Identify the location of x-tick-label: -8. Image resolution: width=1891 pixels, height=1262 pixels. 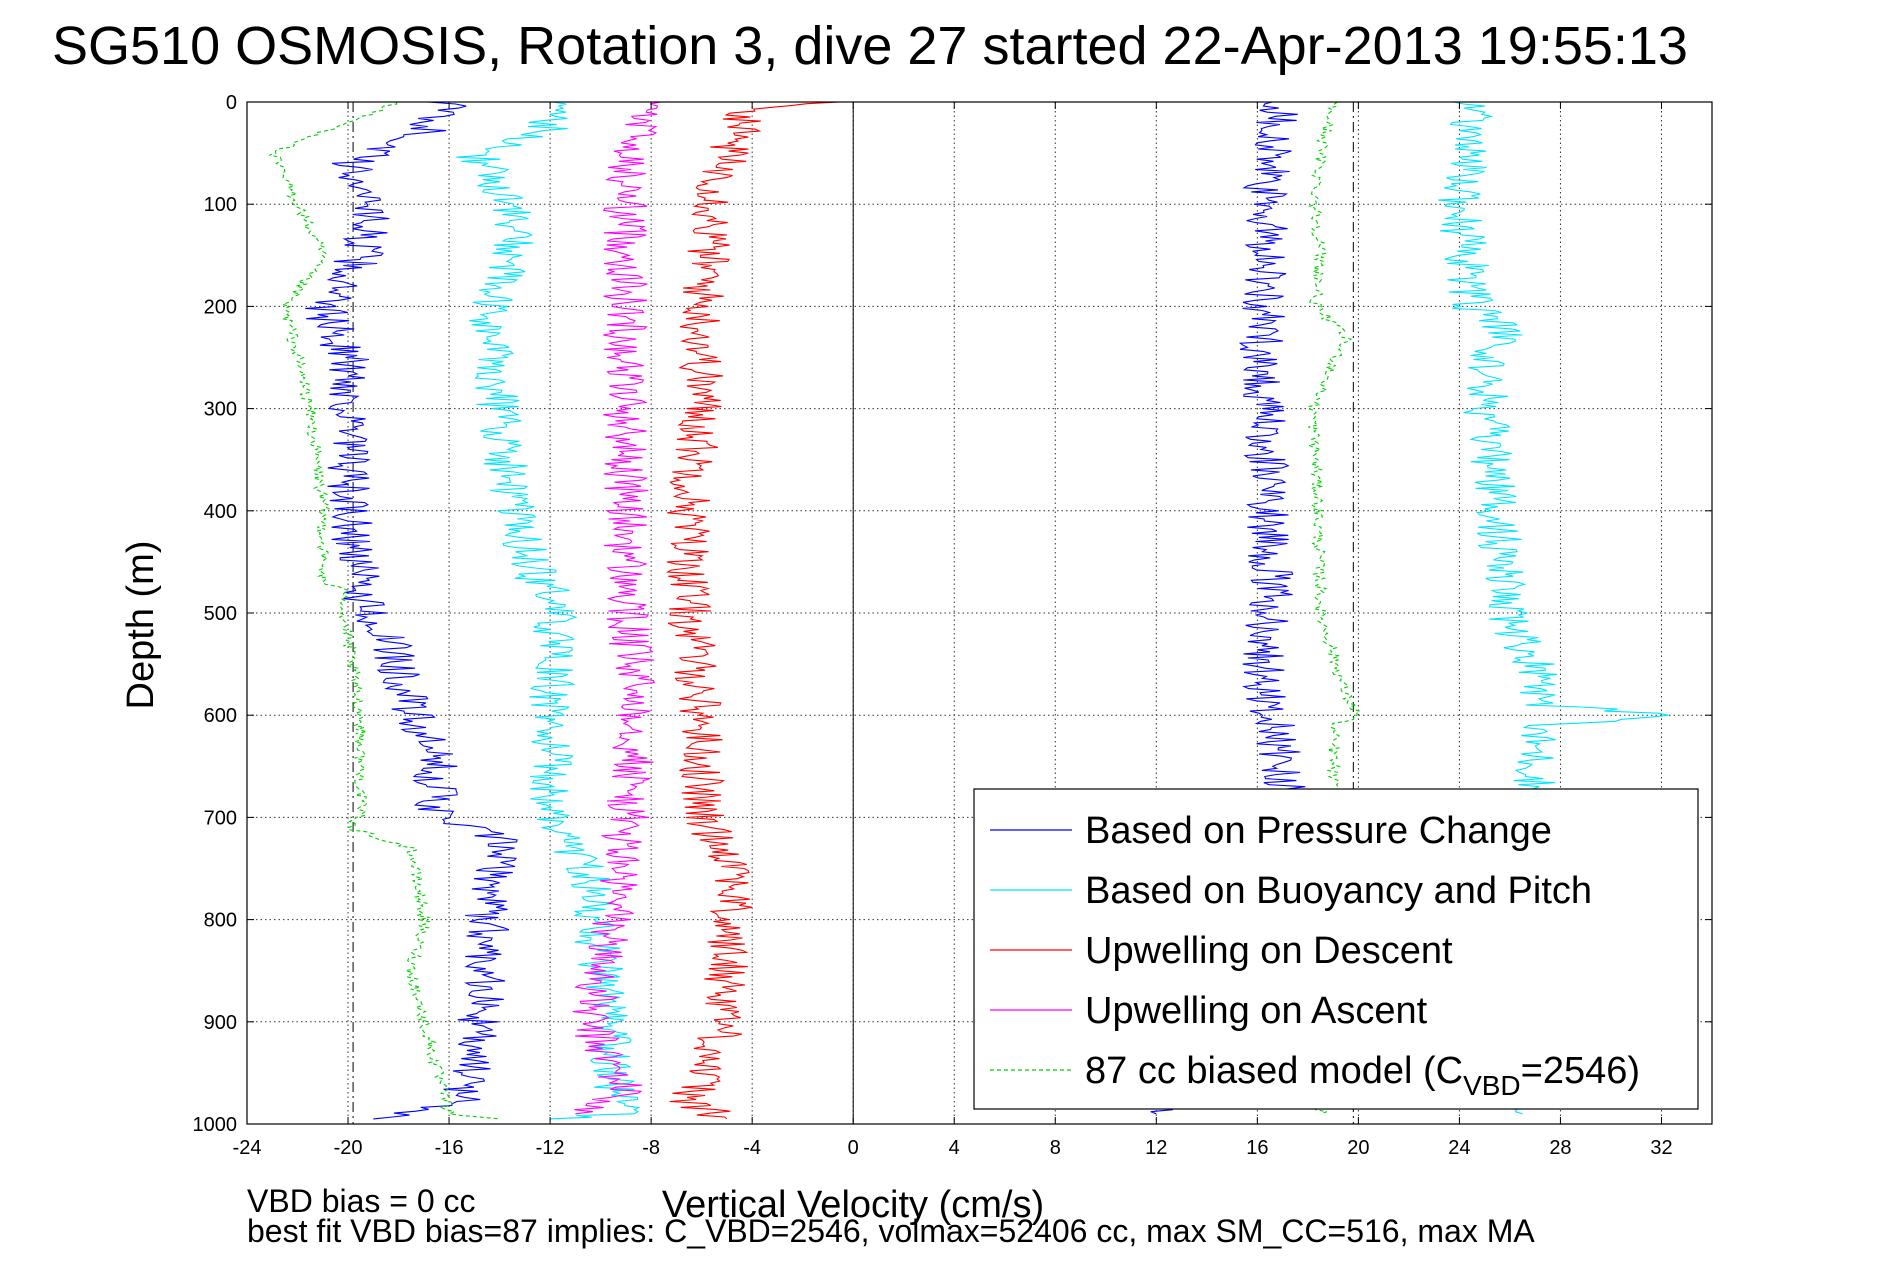
(651, 1148).